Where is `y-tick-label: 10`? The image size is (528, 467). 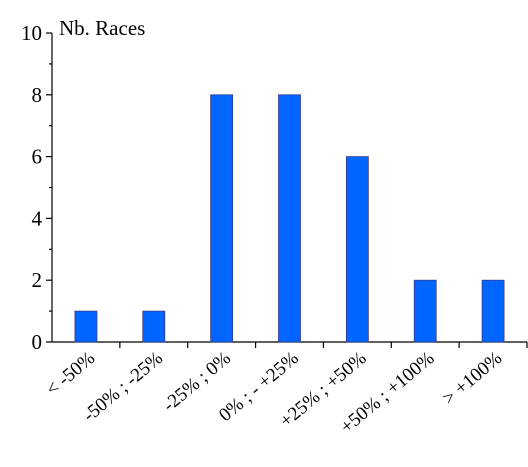
y-tick-label: 10 is located at coordinates (31, 33).